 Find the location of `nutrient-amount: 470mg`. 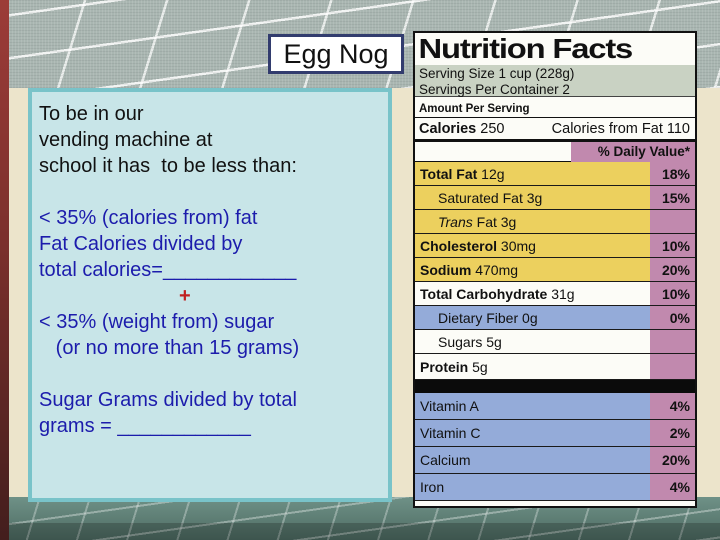

nutrient-amount: 470mg is located at coordinates (495, 269).